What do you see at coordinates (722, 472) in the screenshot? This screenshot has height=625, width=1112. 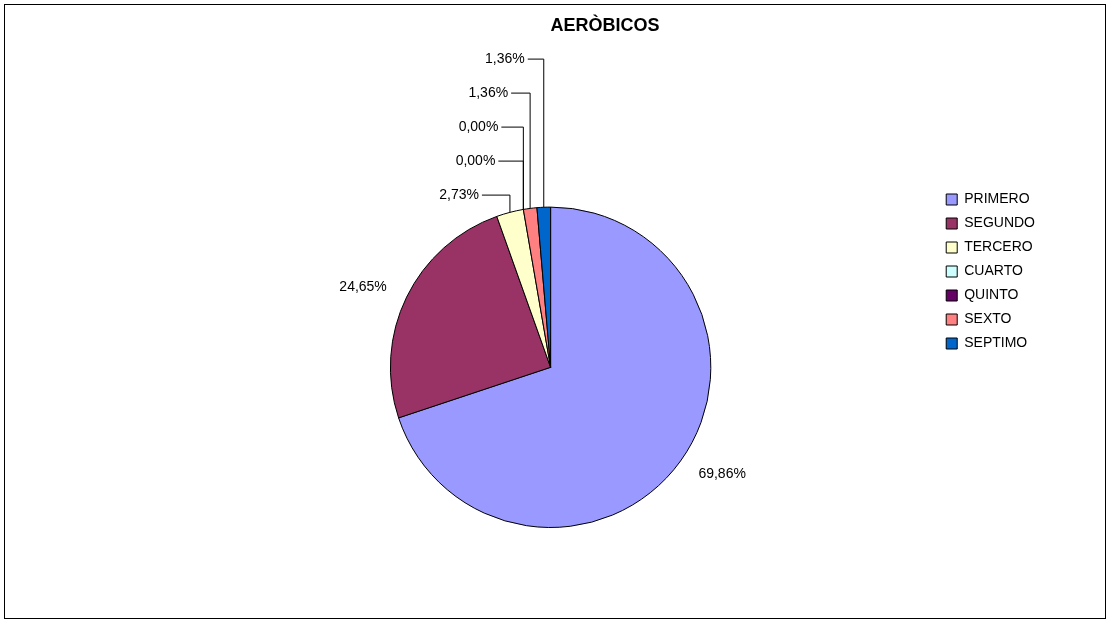 I see `data-label: 69,86%` at bounding box center [722, 472].